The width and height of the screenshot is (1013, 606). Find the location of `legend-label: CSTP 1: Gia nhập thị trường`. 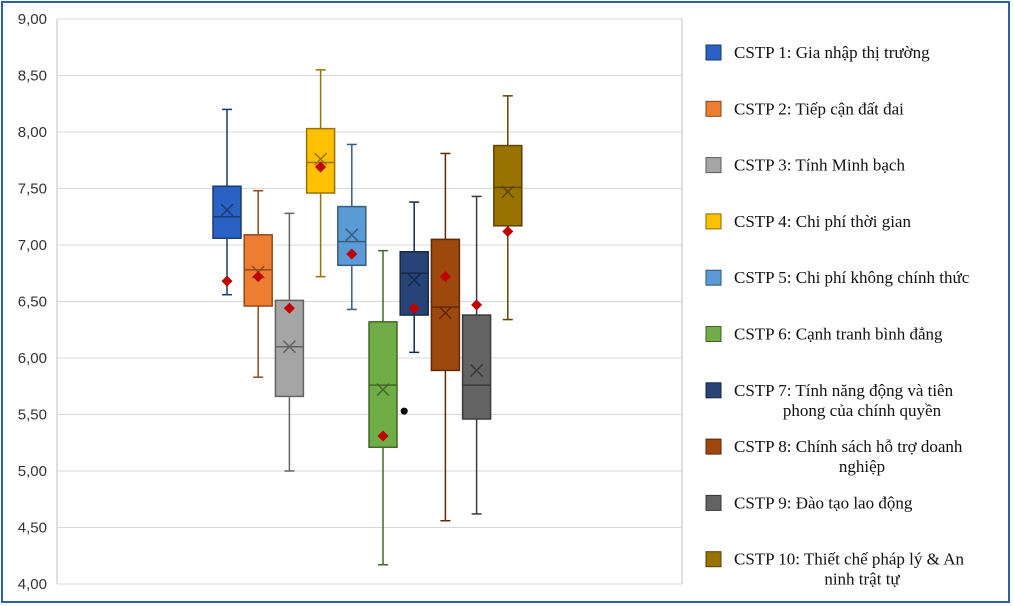

legend-label: CSTP 1: Gia nhập thị trường is located at coordinates (832, 52).